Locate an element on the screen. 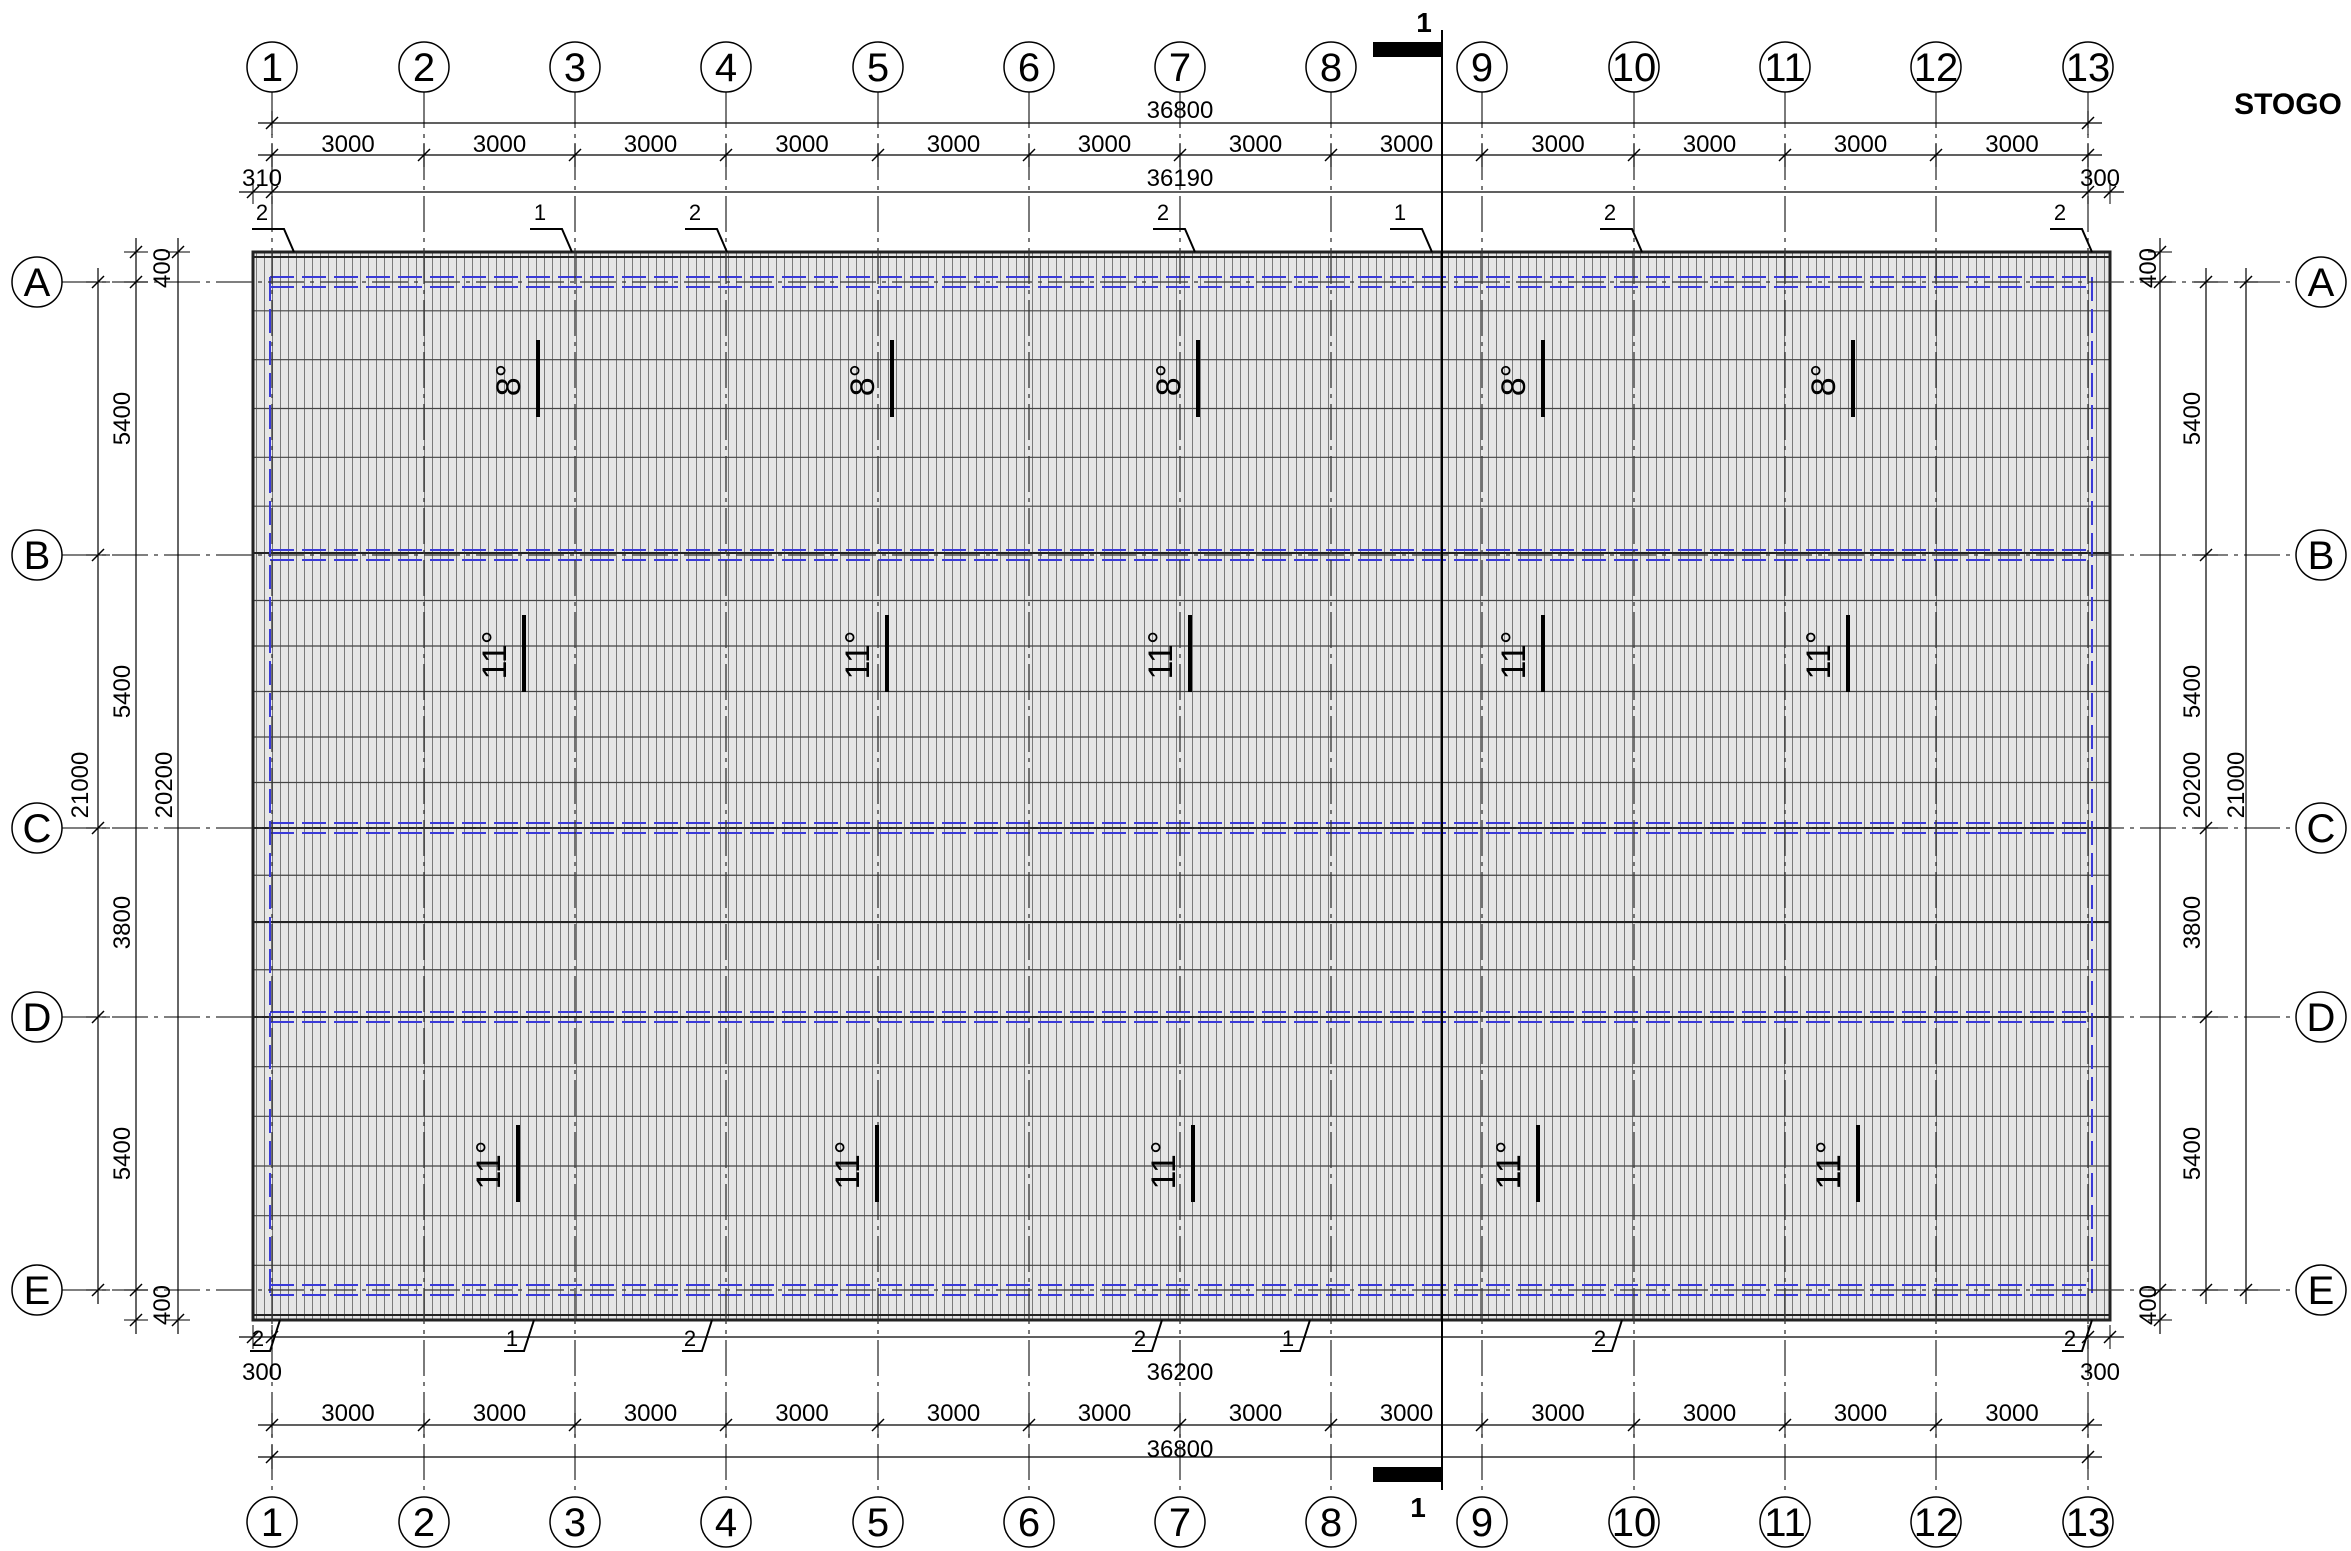  axis-bubble-top-6: 6 is located at coordinates (1029, 67).